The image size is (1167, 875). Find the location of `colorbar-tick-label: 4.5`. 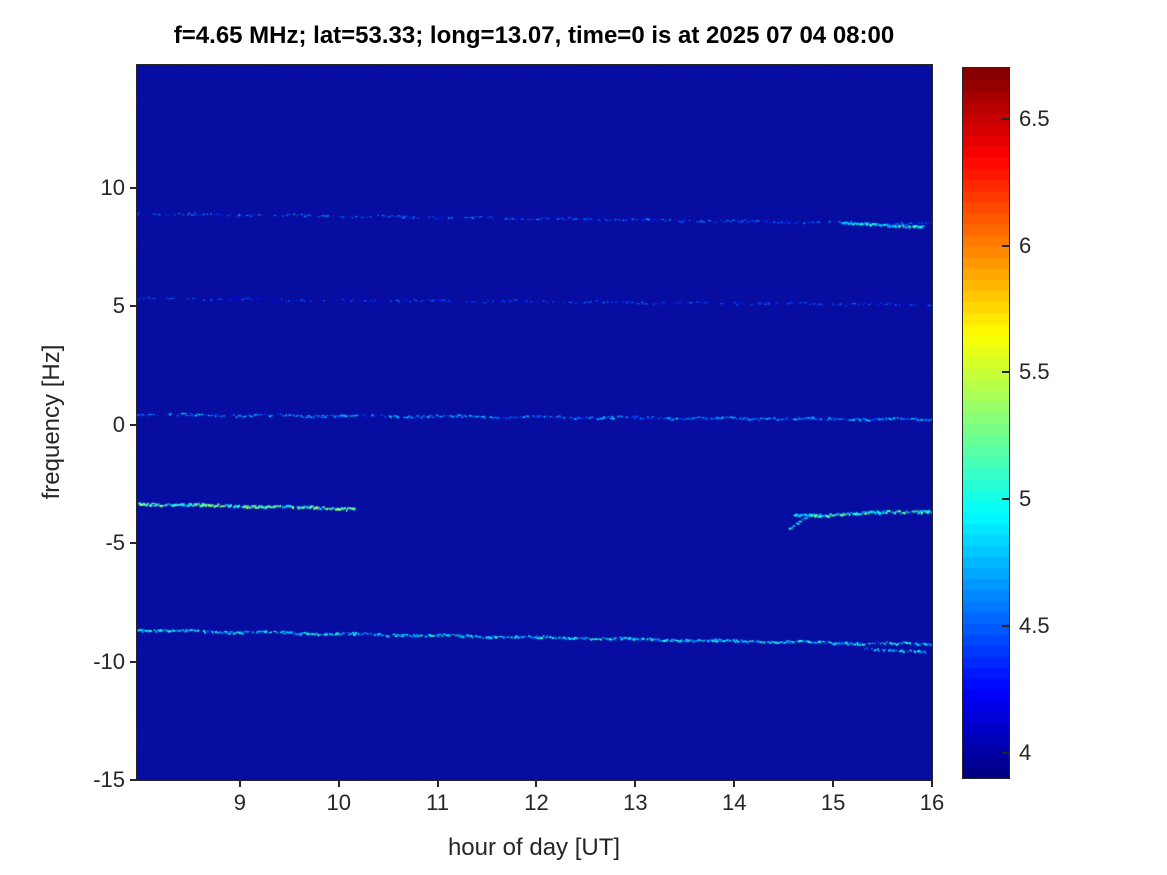

colorbar-tick-label: 4.5 is located at coordinates (1034, 625).